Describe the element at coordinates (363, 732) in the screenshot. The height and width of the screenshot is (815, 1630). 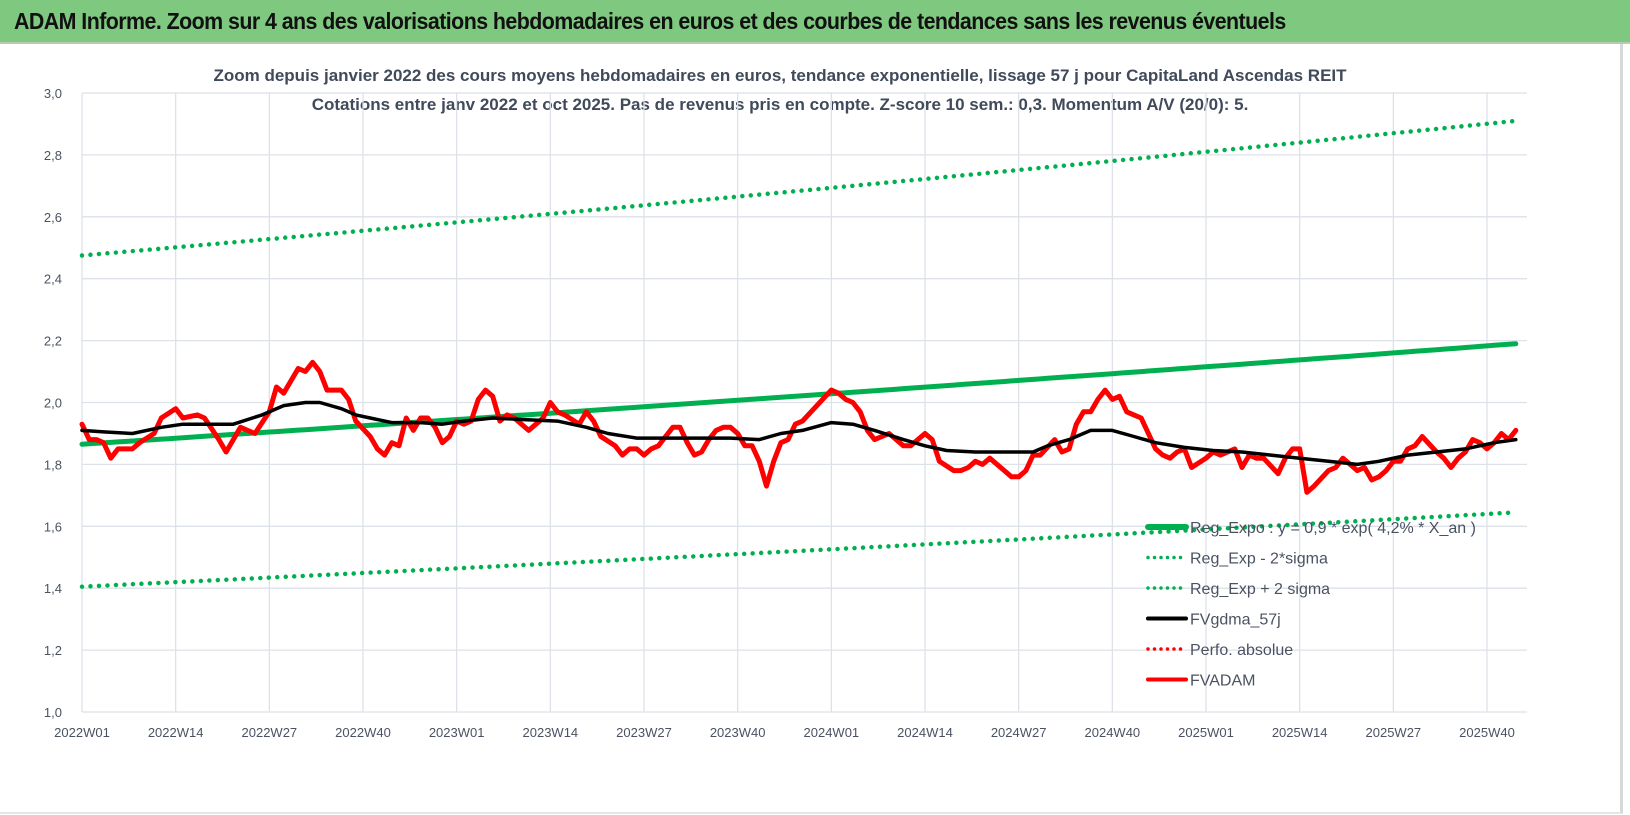
I see `x-tick-label: 2022W40` at that location.